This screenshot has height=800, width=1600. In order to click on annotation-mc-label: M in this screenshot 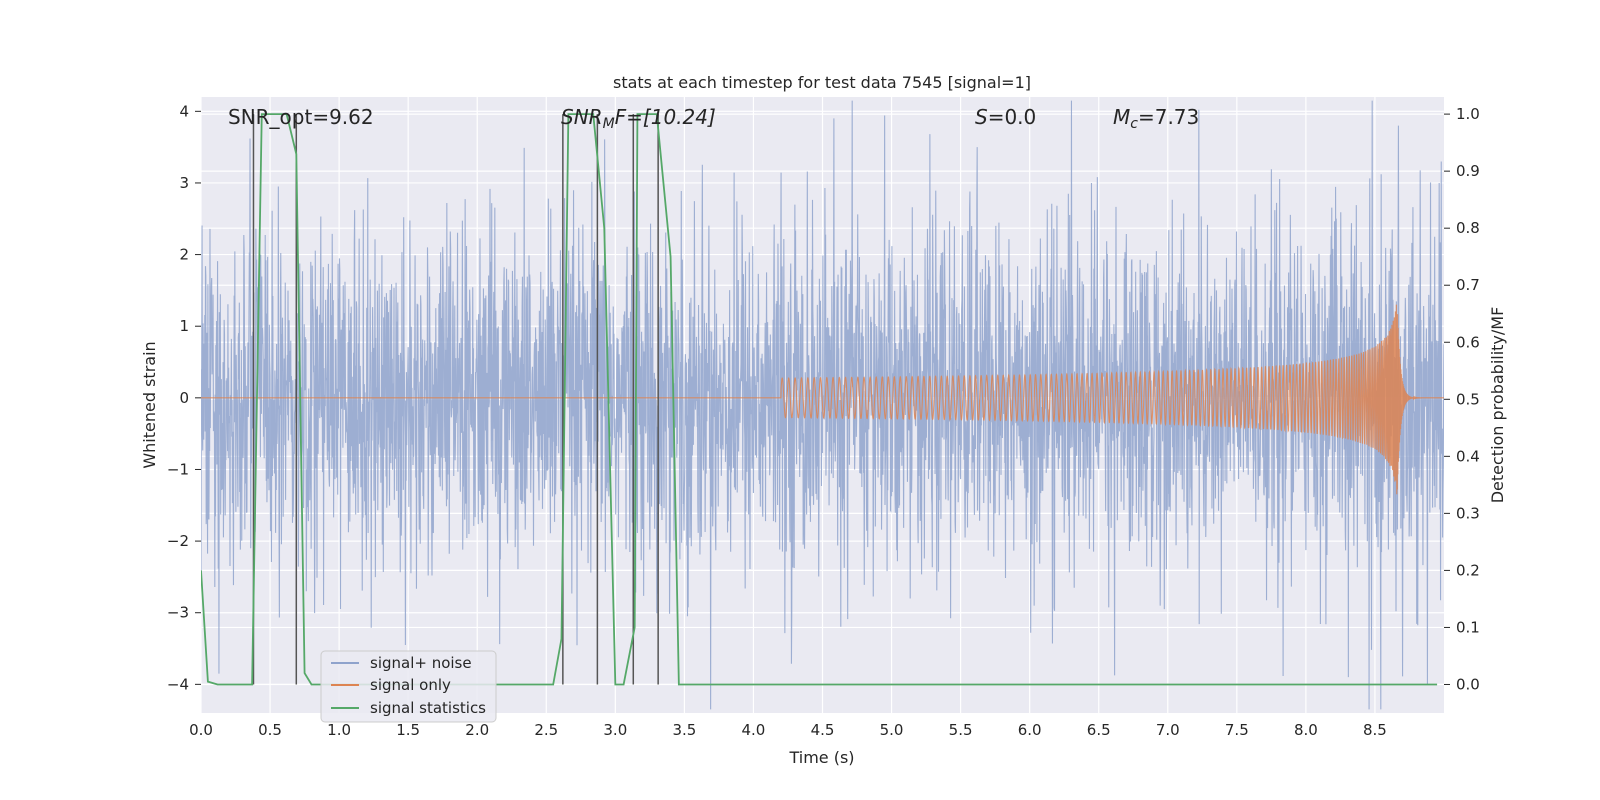, I will do `click(1121, 117)`.